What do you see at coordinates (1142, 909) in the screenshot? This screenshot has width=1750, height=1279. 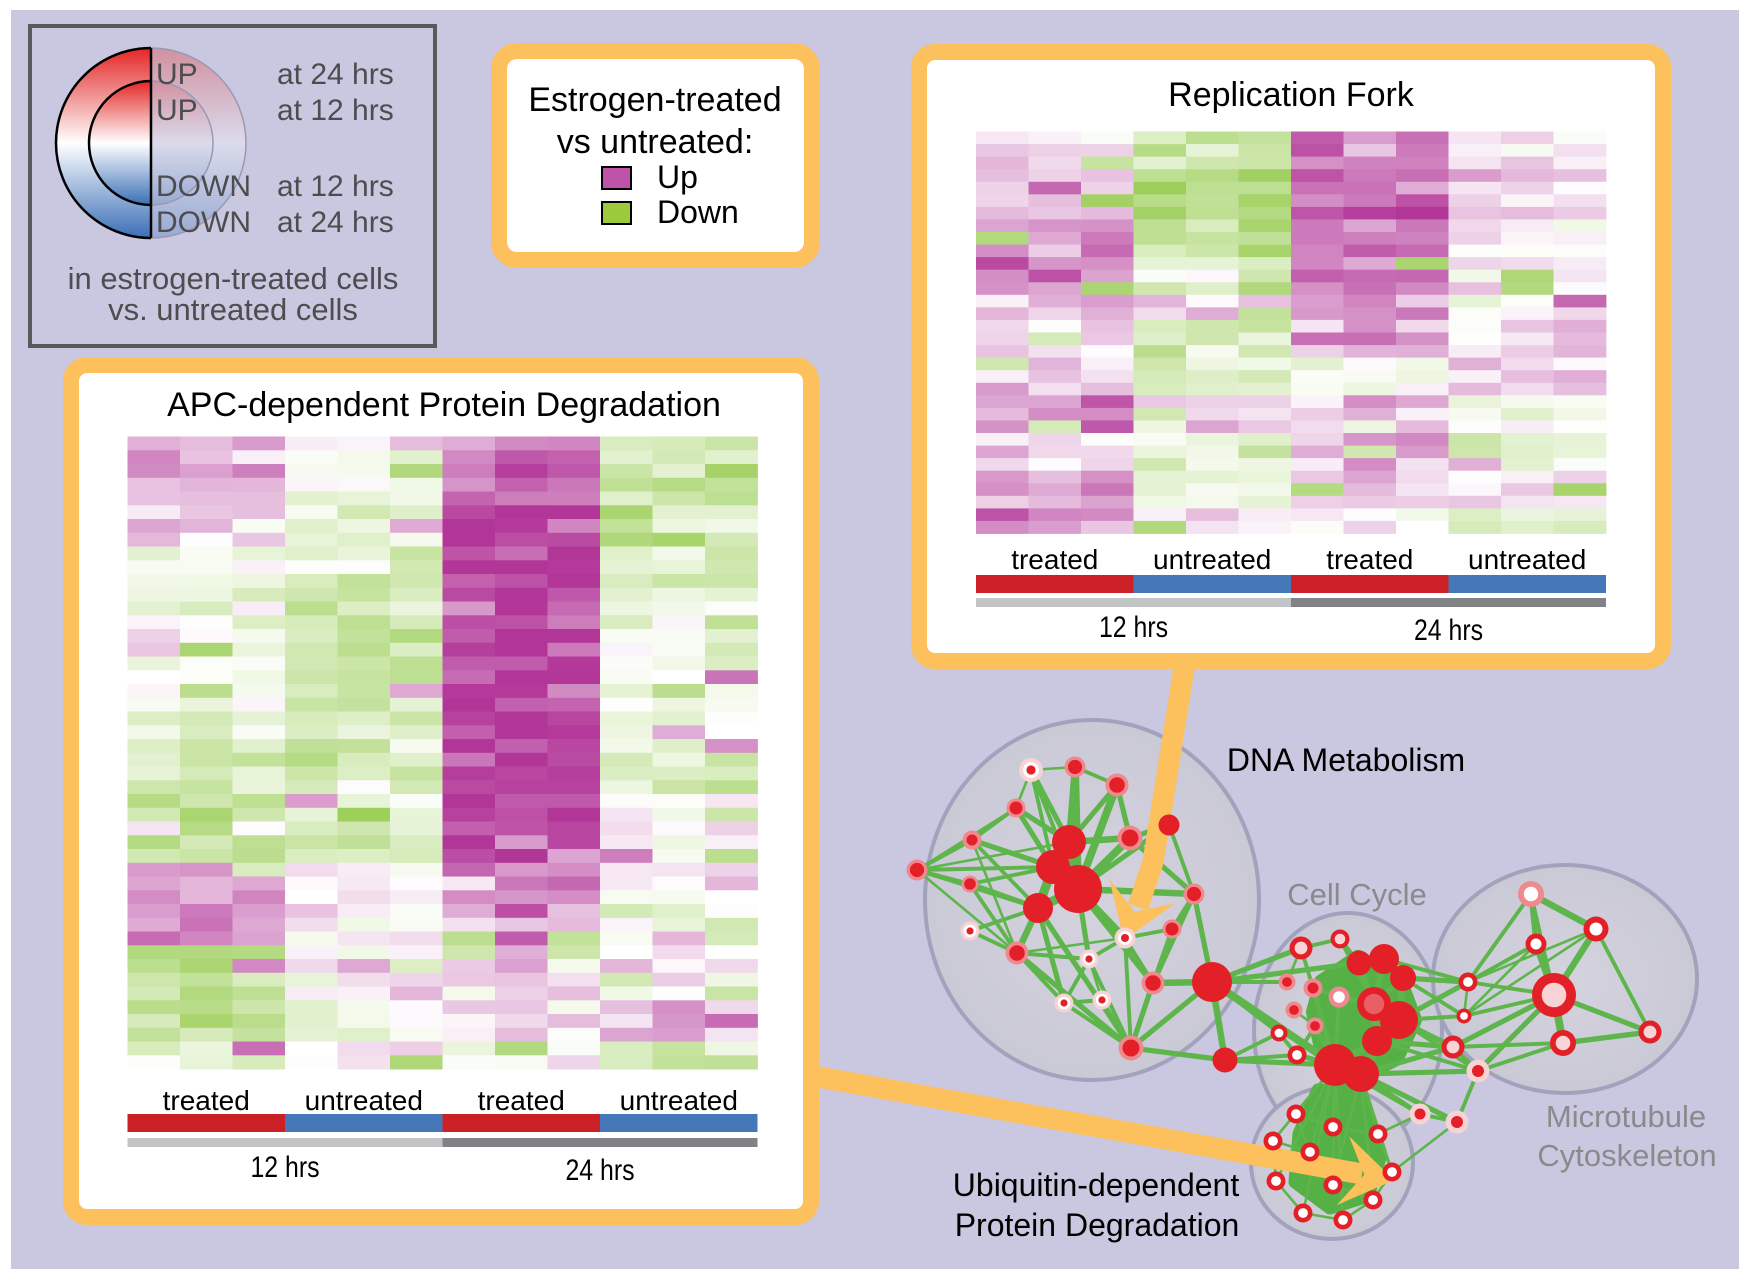 I see `arrow-to-dna-head` at bounding box center [1142, 909].